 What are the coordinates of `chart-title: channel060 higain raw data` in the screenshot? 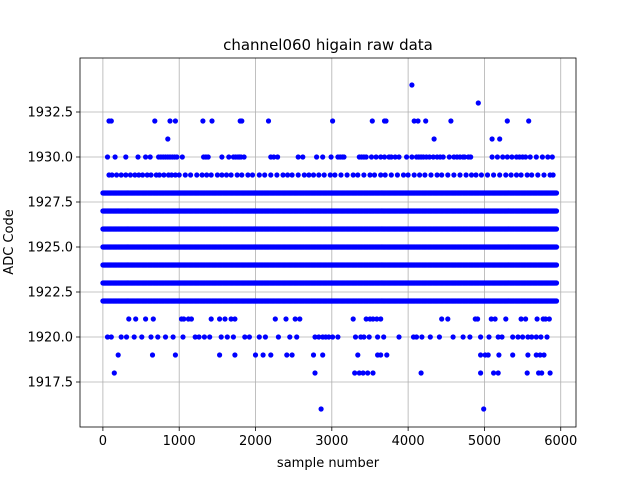 It's located at (328, 45).